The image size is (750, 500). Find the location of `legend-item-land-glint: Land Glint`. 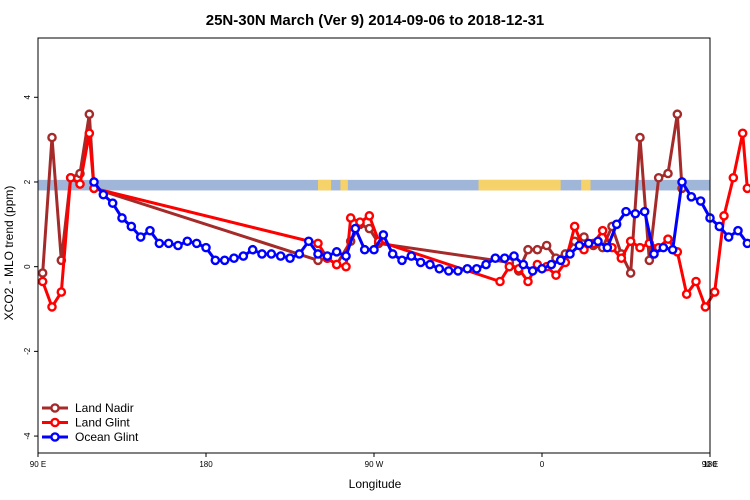

legend-item-land-glint: Land Glint is located at coordinates (86, 423).